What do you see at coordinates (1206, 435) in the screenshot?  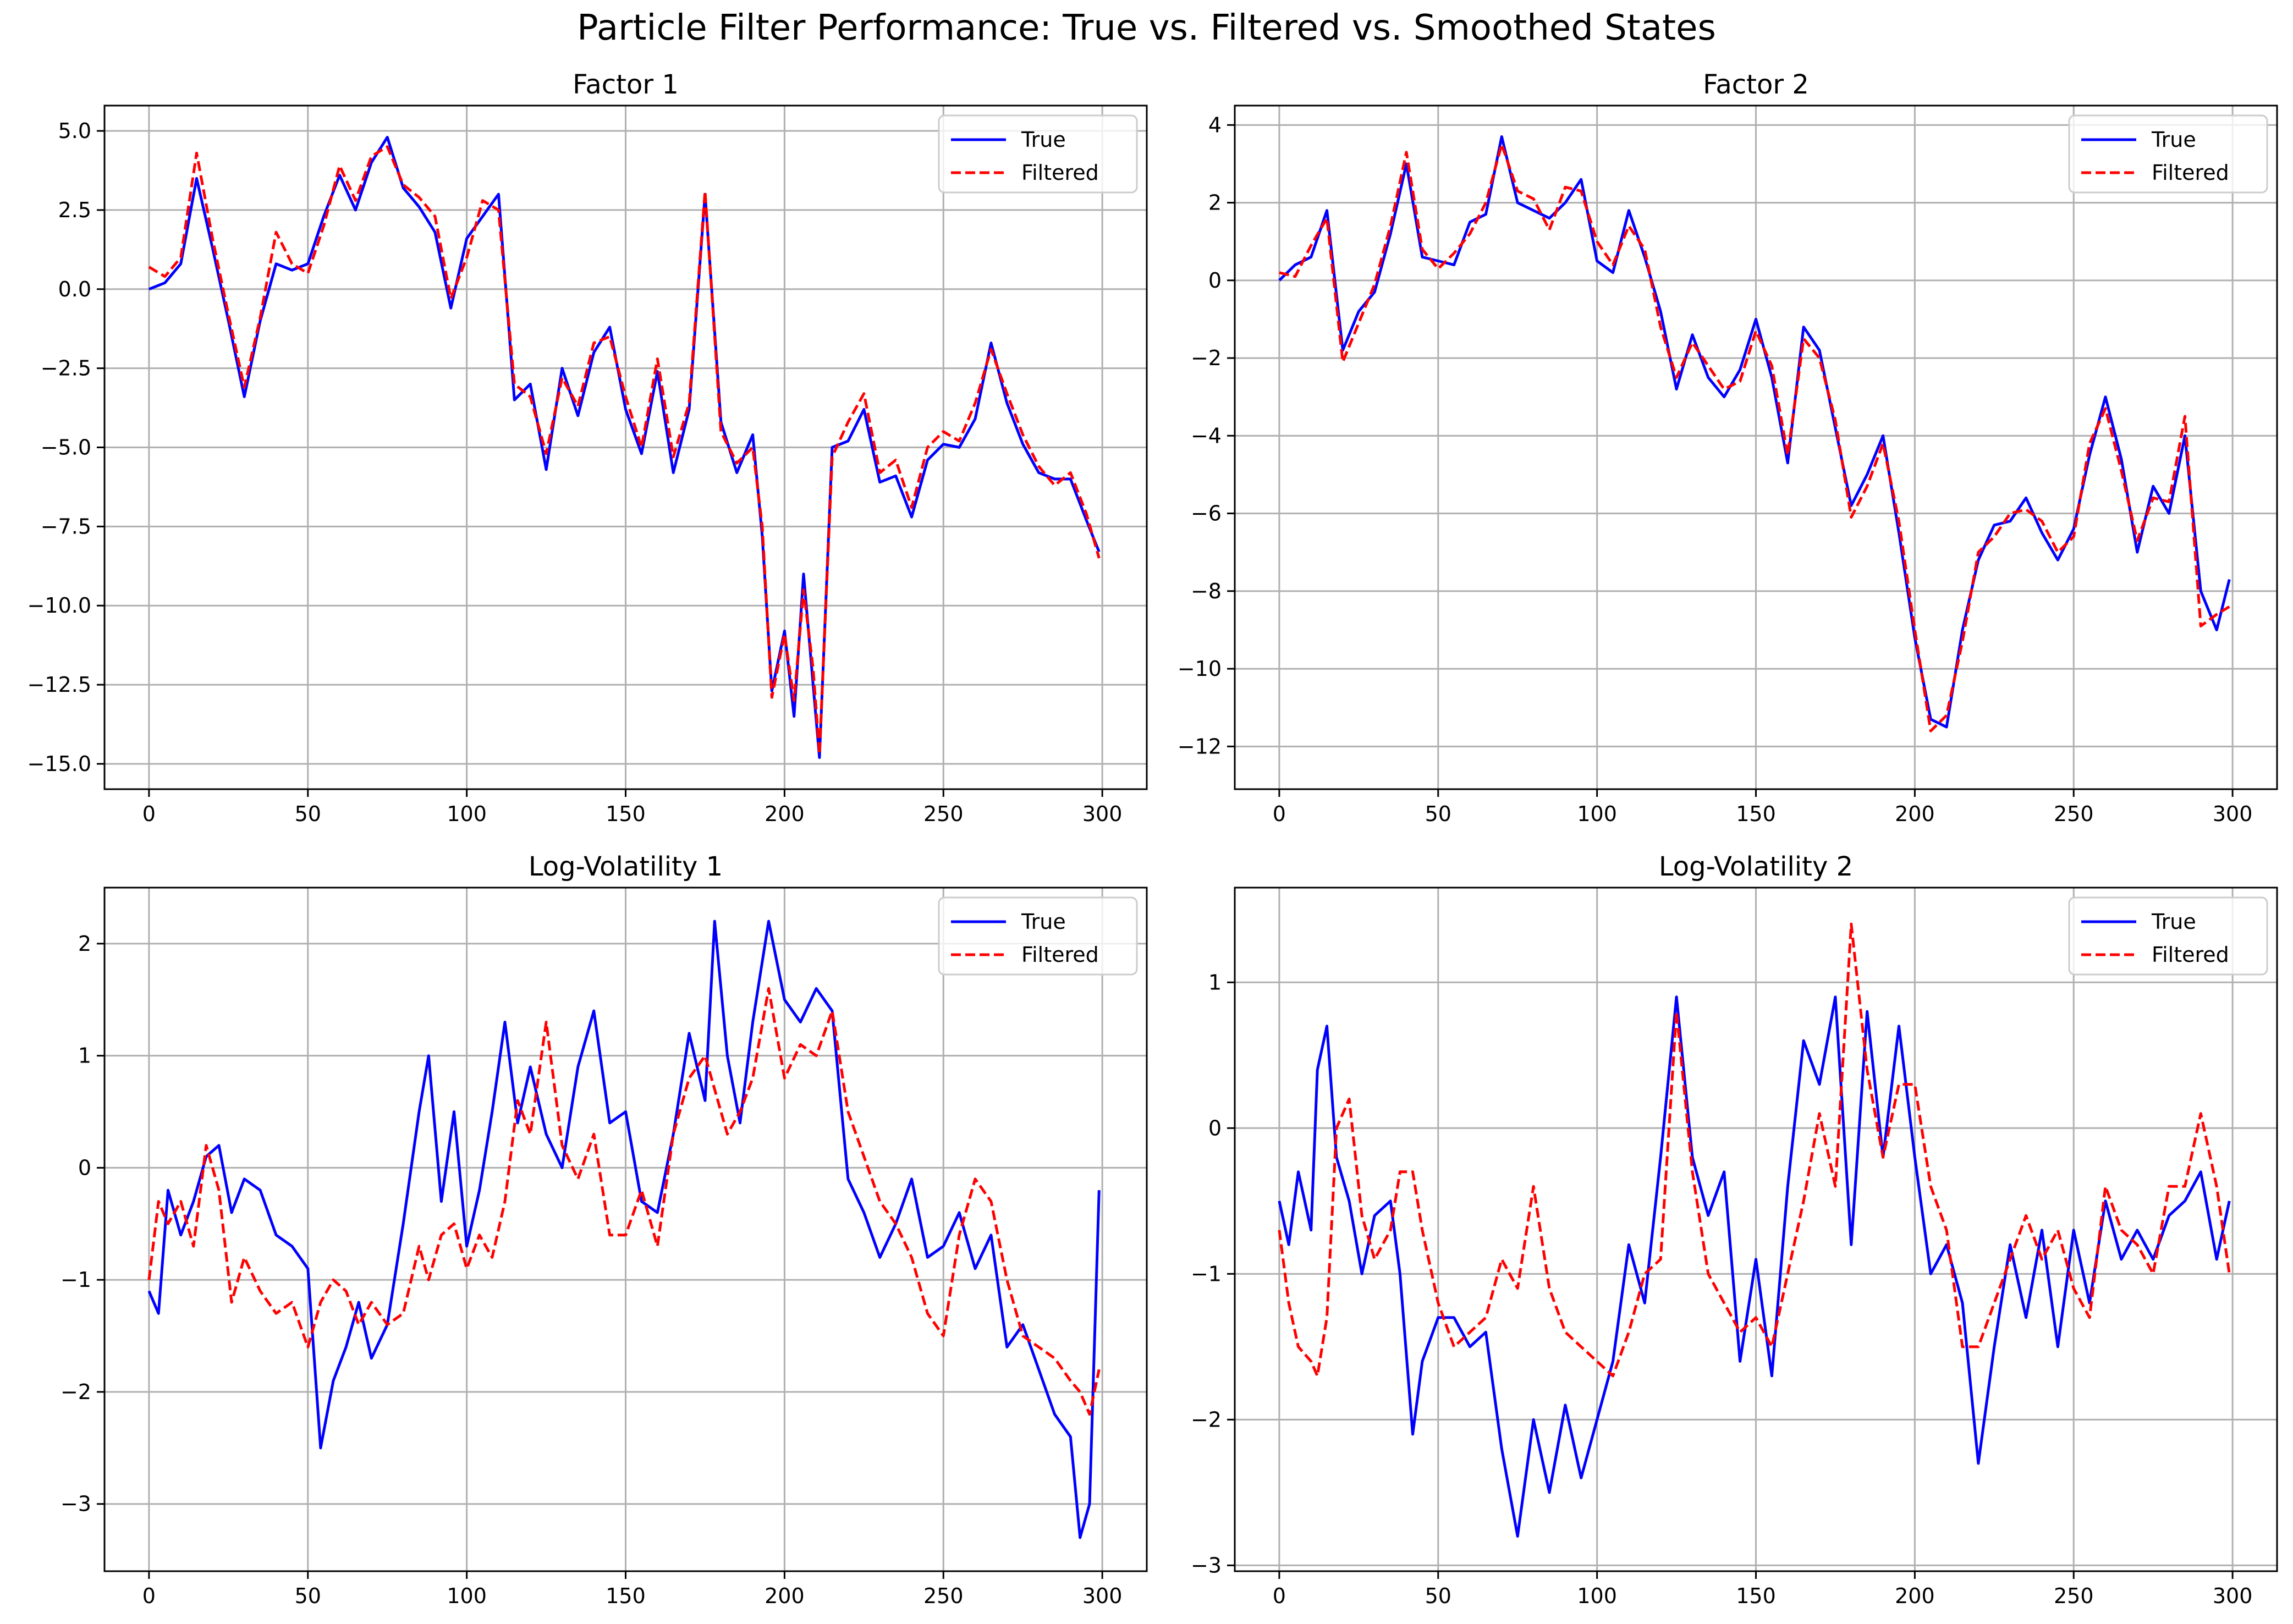 I see `y-tick-label: −4` at bounding box center [1206, 435].